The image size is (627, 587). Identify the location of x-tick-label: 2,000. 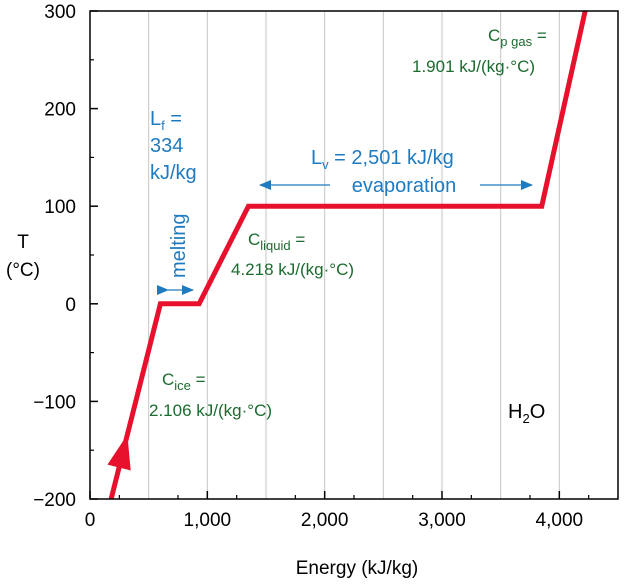
(325, 520).